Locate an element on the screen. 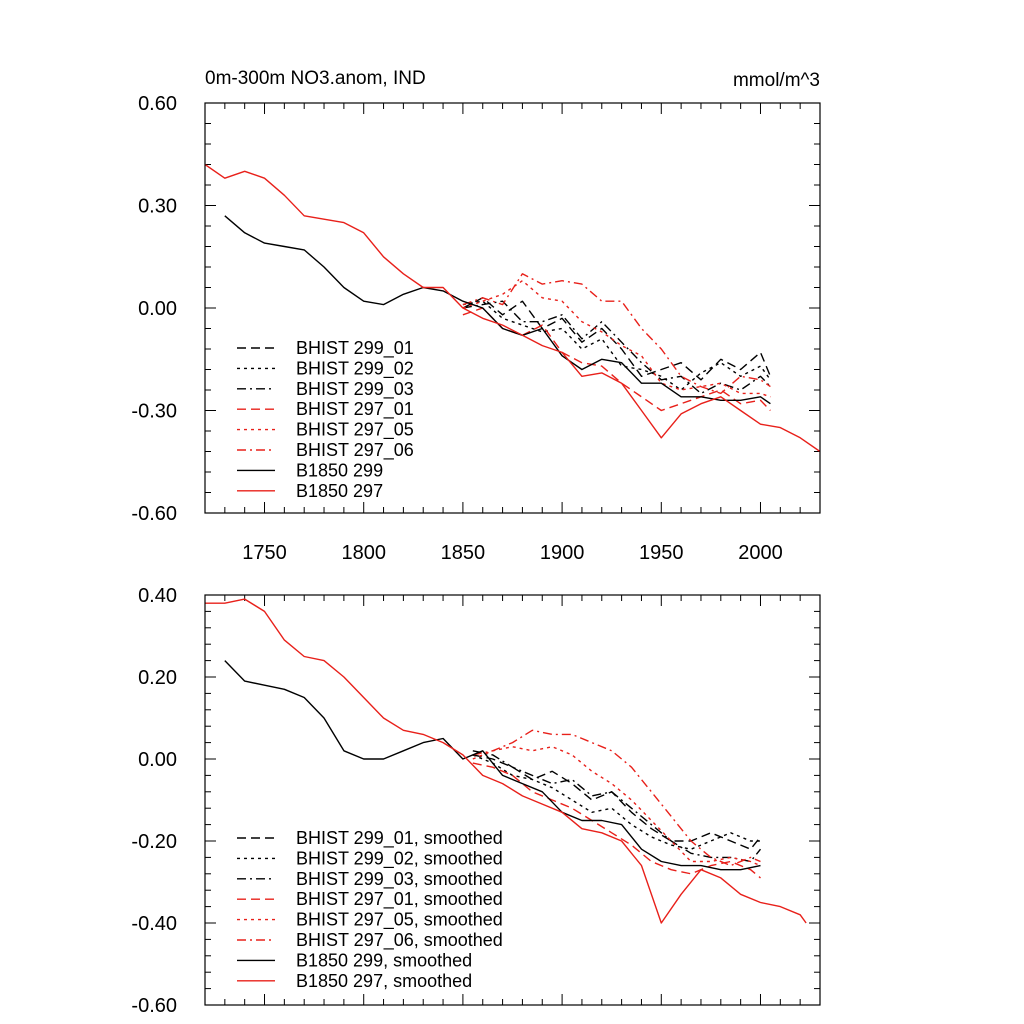 Image resolution: width=1024 pixels, height=1024 pixels. x-tick-label: 1750 is located at coordinates (264, 553).